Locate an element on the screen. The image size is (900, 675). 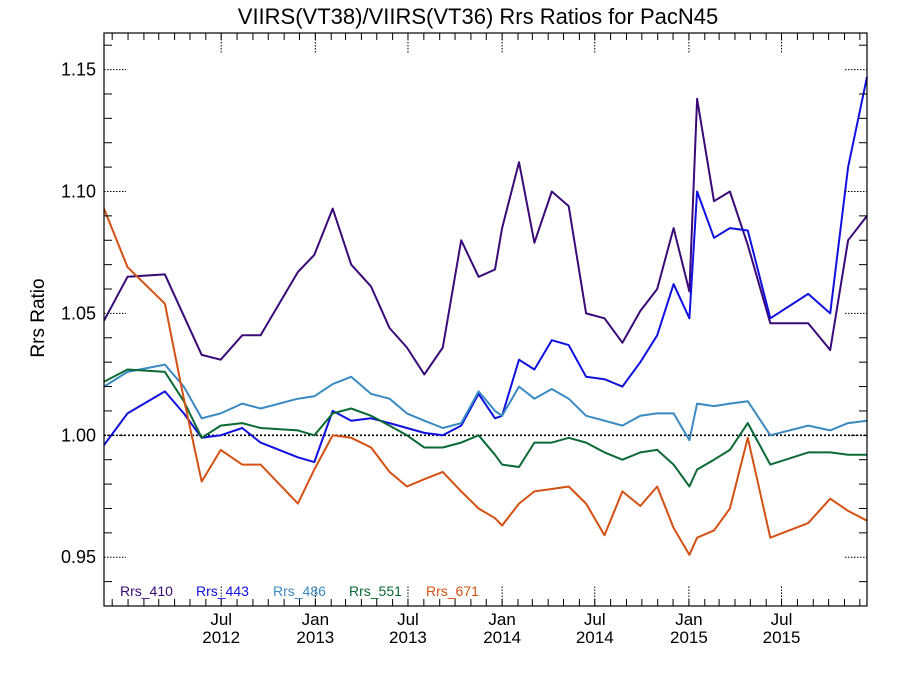
y-tick-label: 1.10 is located at coordinates (78, 191).